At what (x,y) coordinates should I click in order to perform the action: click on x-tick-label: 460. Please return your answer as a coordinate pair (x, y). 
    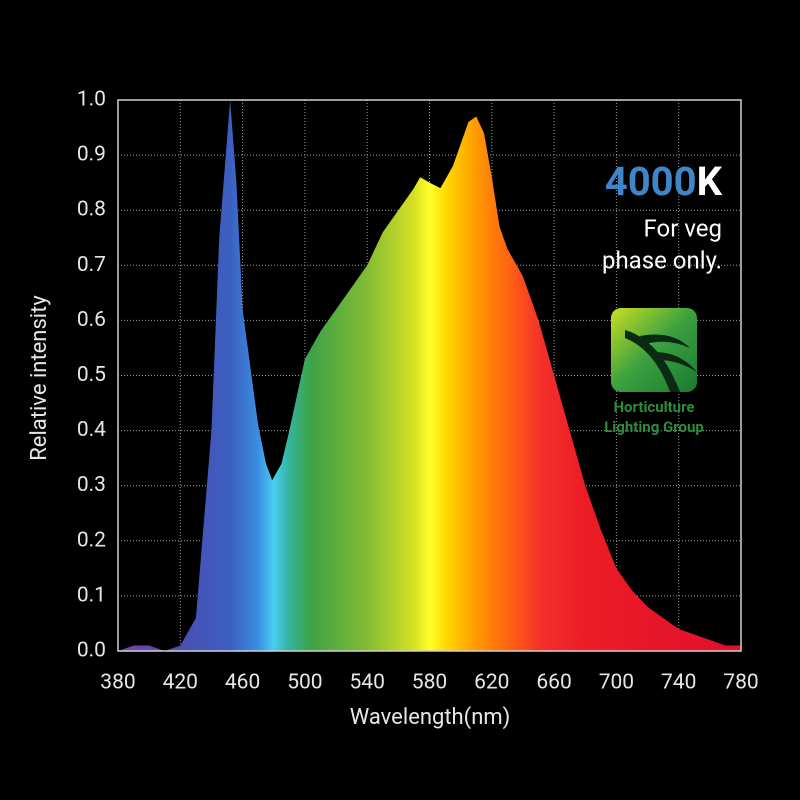
    Looking at the image, I should click on (242, 683).